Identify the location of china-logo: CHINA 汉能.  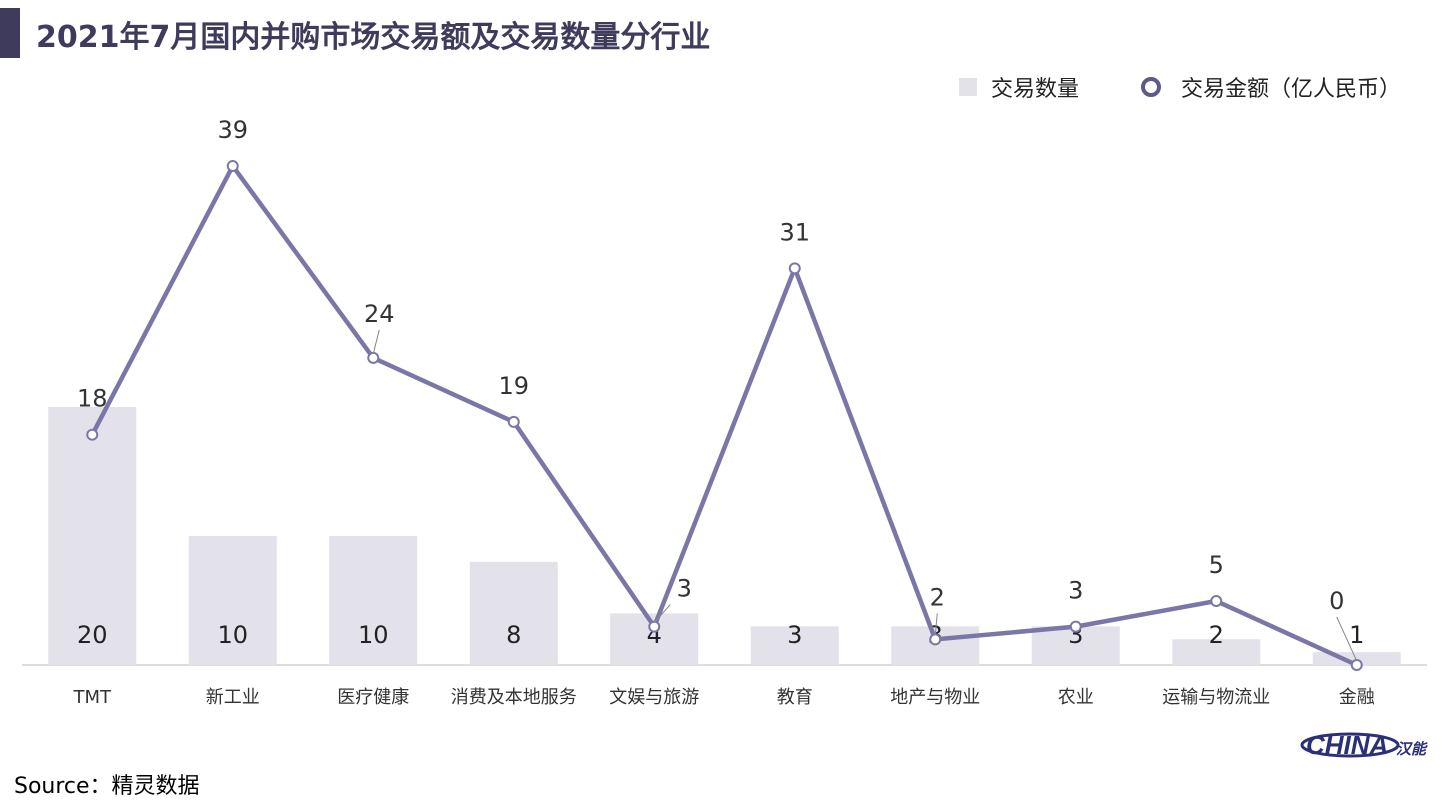
(1364, 745).